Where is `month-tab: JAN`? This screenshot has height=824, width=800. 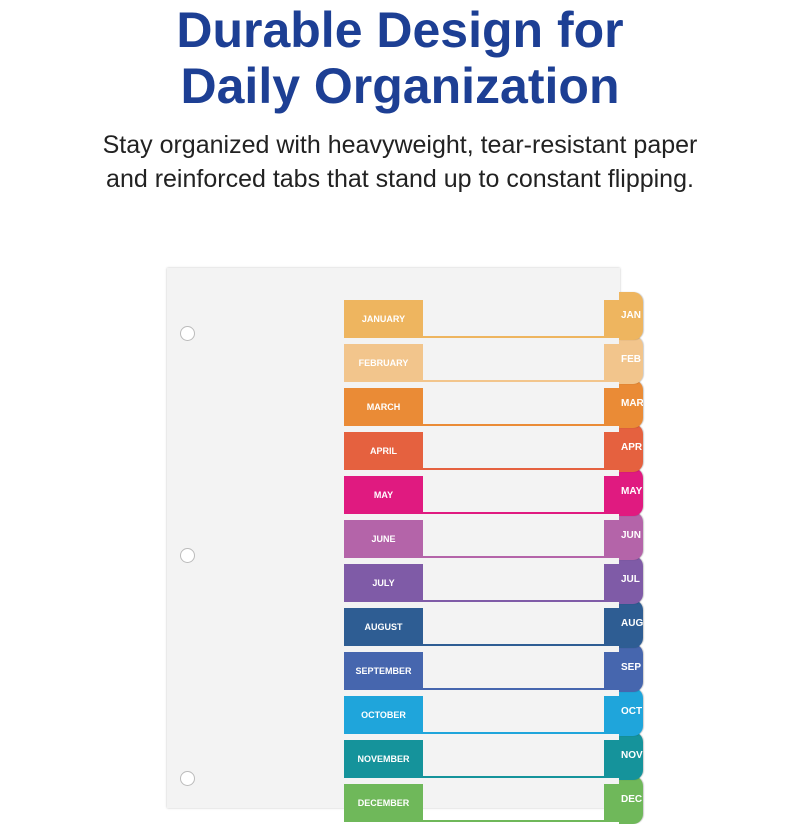
month-tab: JAN is located at coordinates (631, 316).